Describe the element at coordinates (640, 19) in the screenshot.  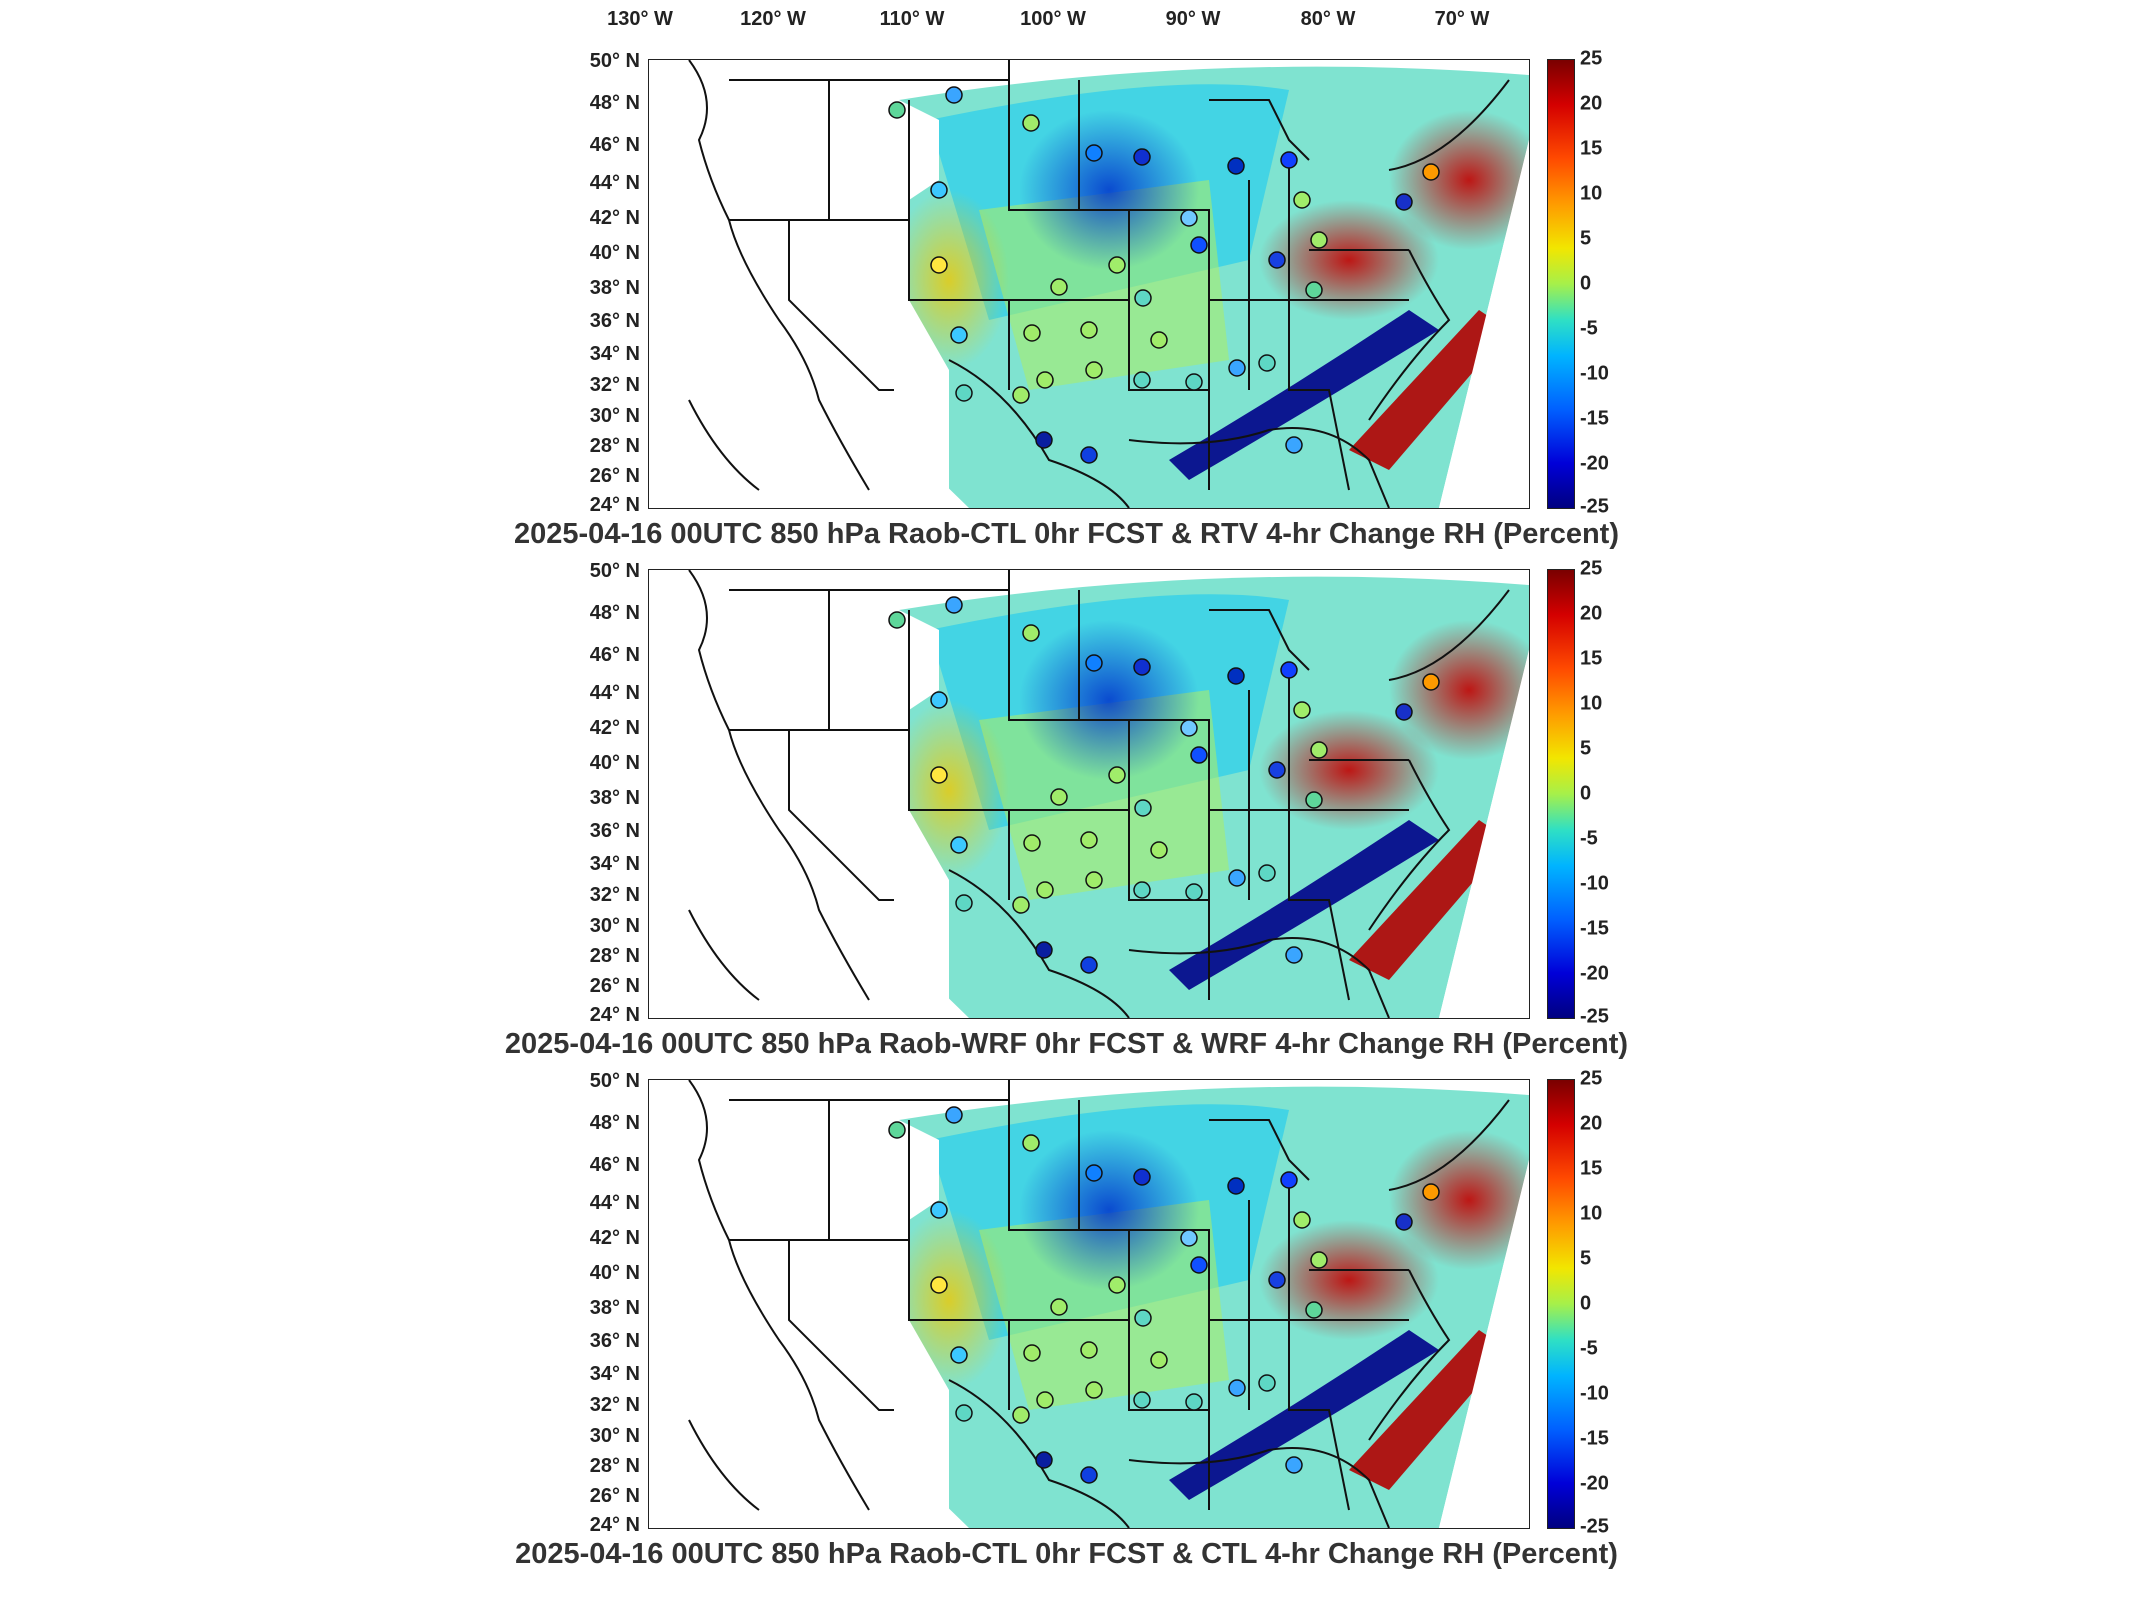
I see `lon-label: 130° W` at that location.